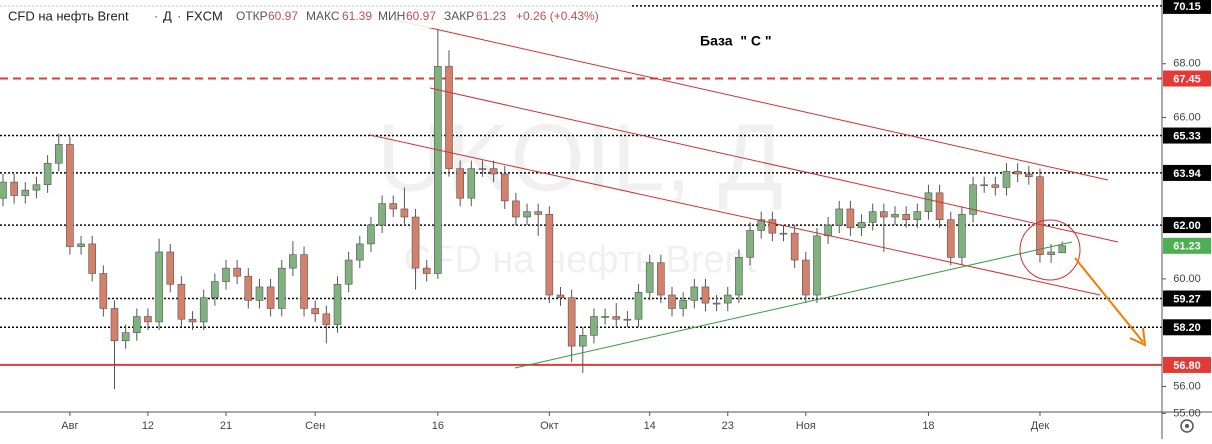  What do you see at coordinates (252, 16) in the screenshot?
I see `open-label: ОТКР` at bounding box center [252, 16].